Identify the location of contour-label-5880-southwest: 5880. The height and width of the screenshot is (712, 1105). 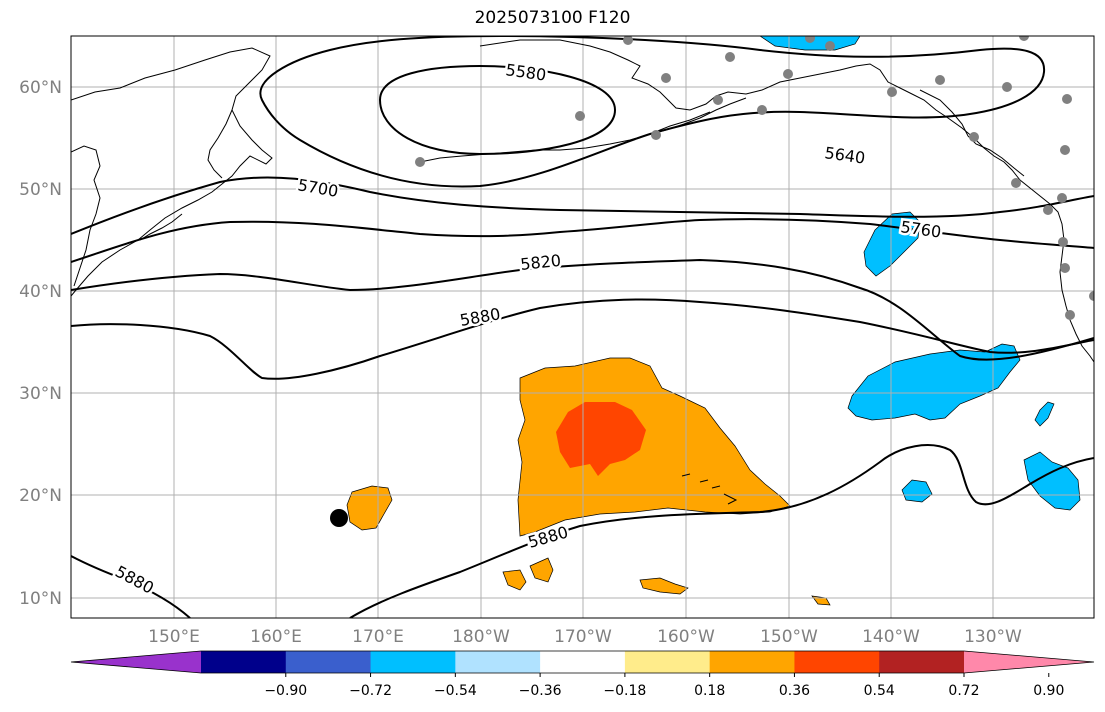
(134, 580).